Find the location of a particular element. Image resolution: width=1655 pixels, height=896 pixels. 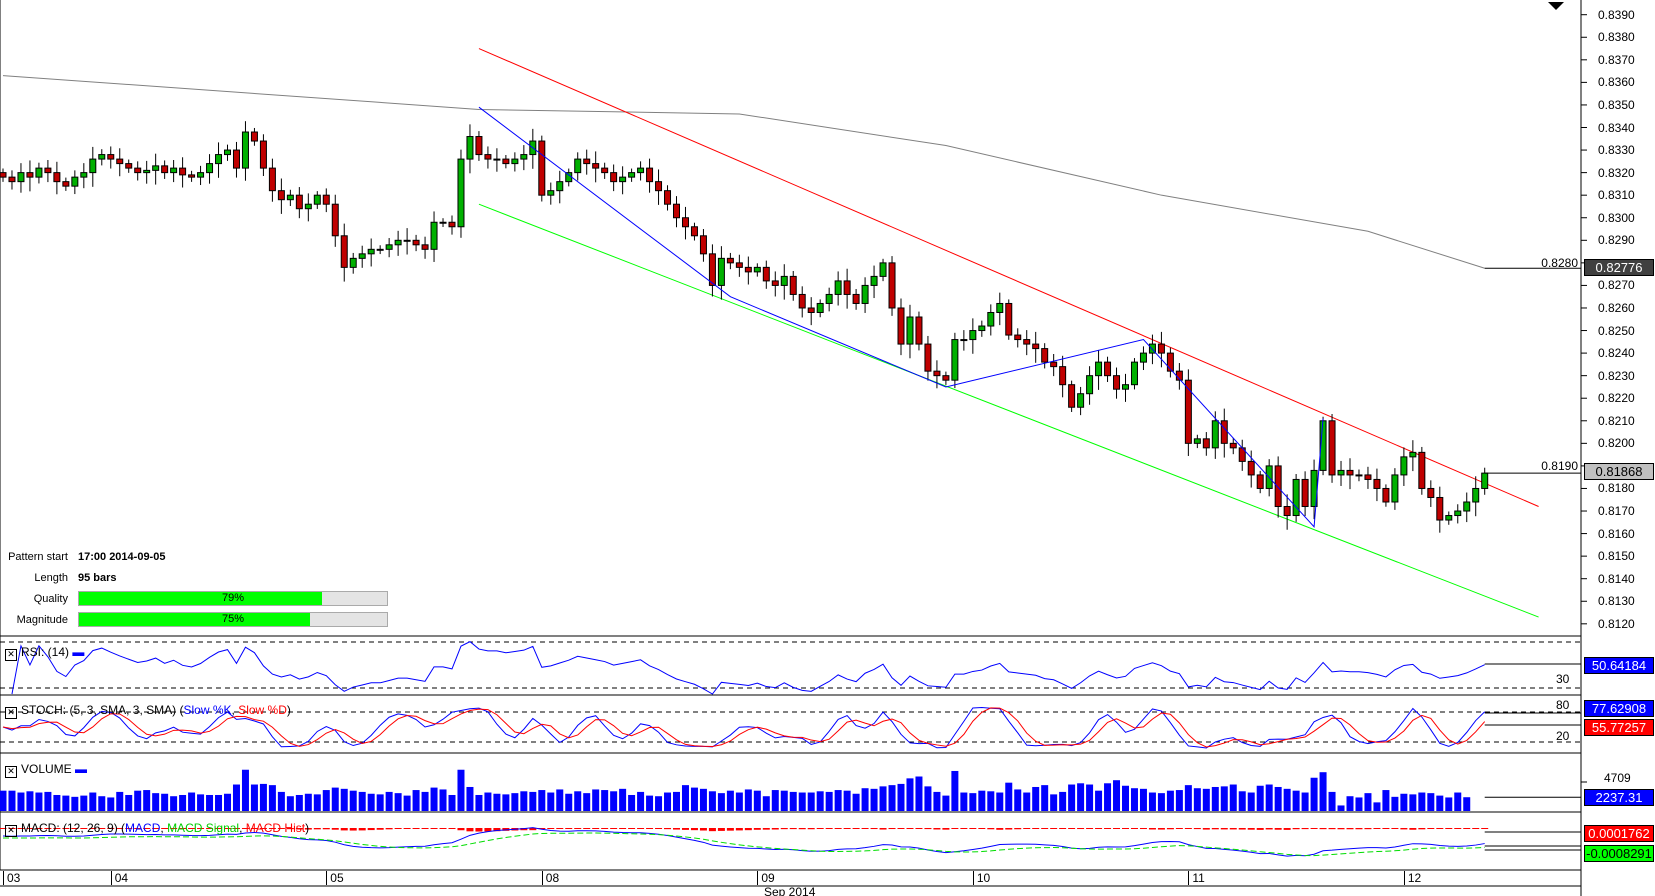

quality-label: Quality is located at coordinates (50, 599).